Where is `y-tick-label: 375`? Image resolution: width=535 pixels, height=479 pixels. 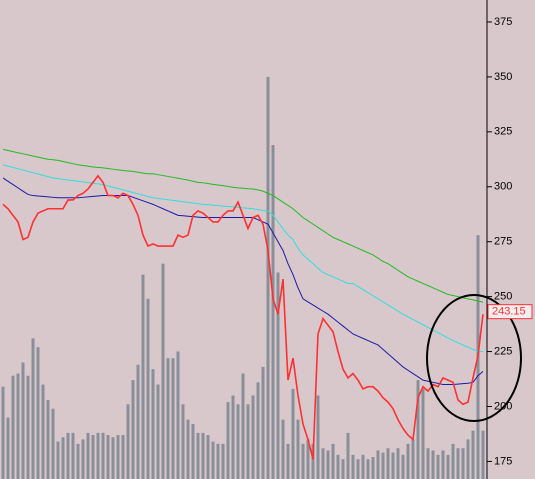 y-tick-label: 375 is located at coordinates (503, 22).